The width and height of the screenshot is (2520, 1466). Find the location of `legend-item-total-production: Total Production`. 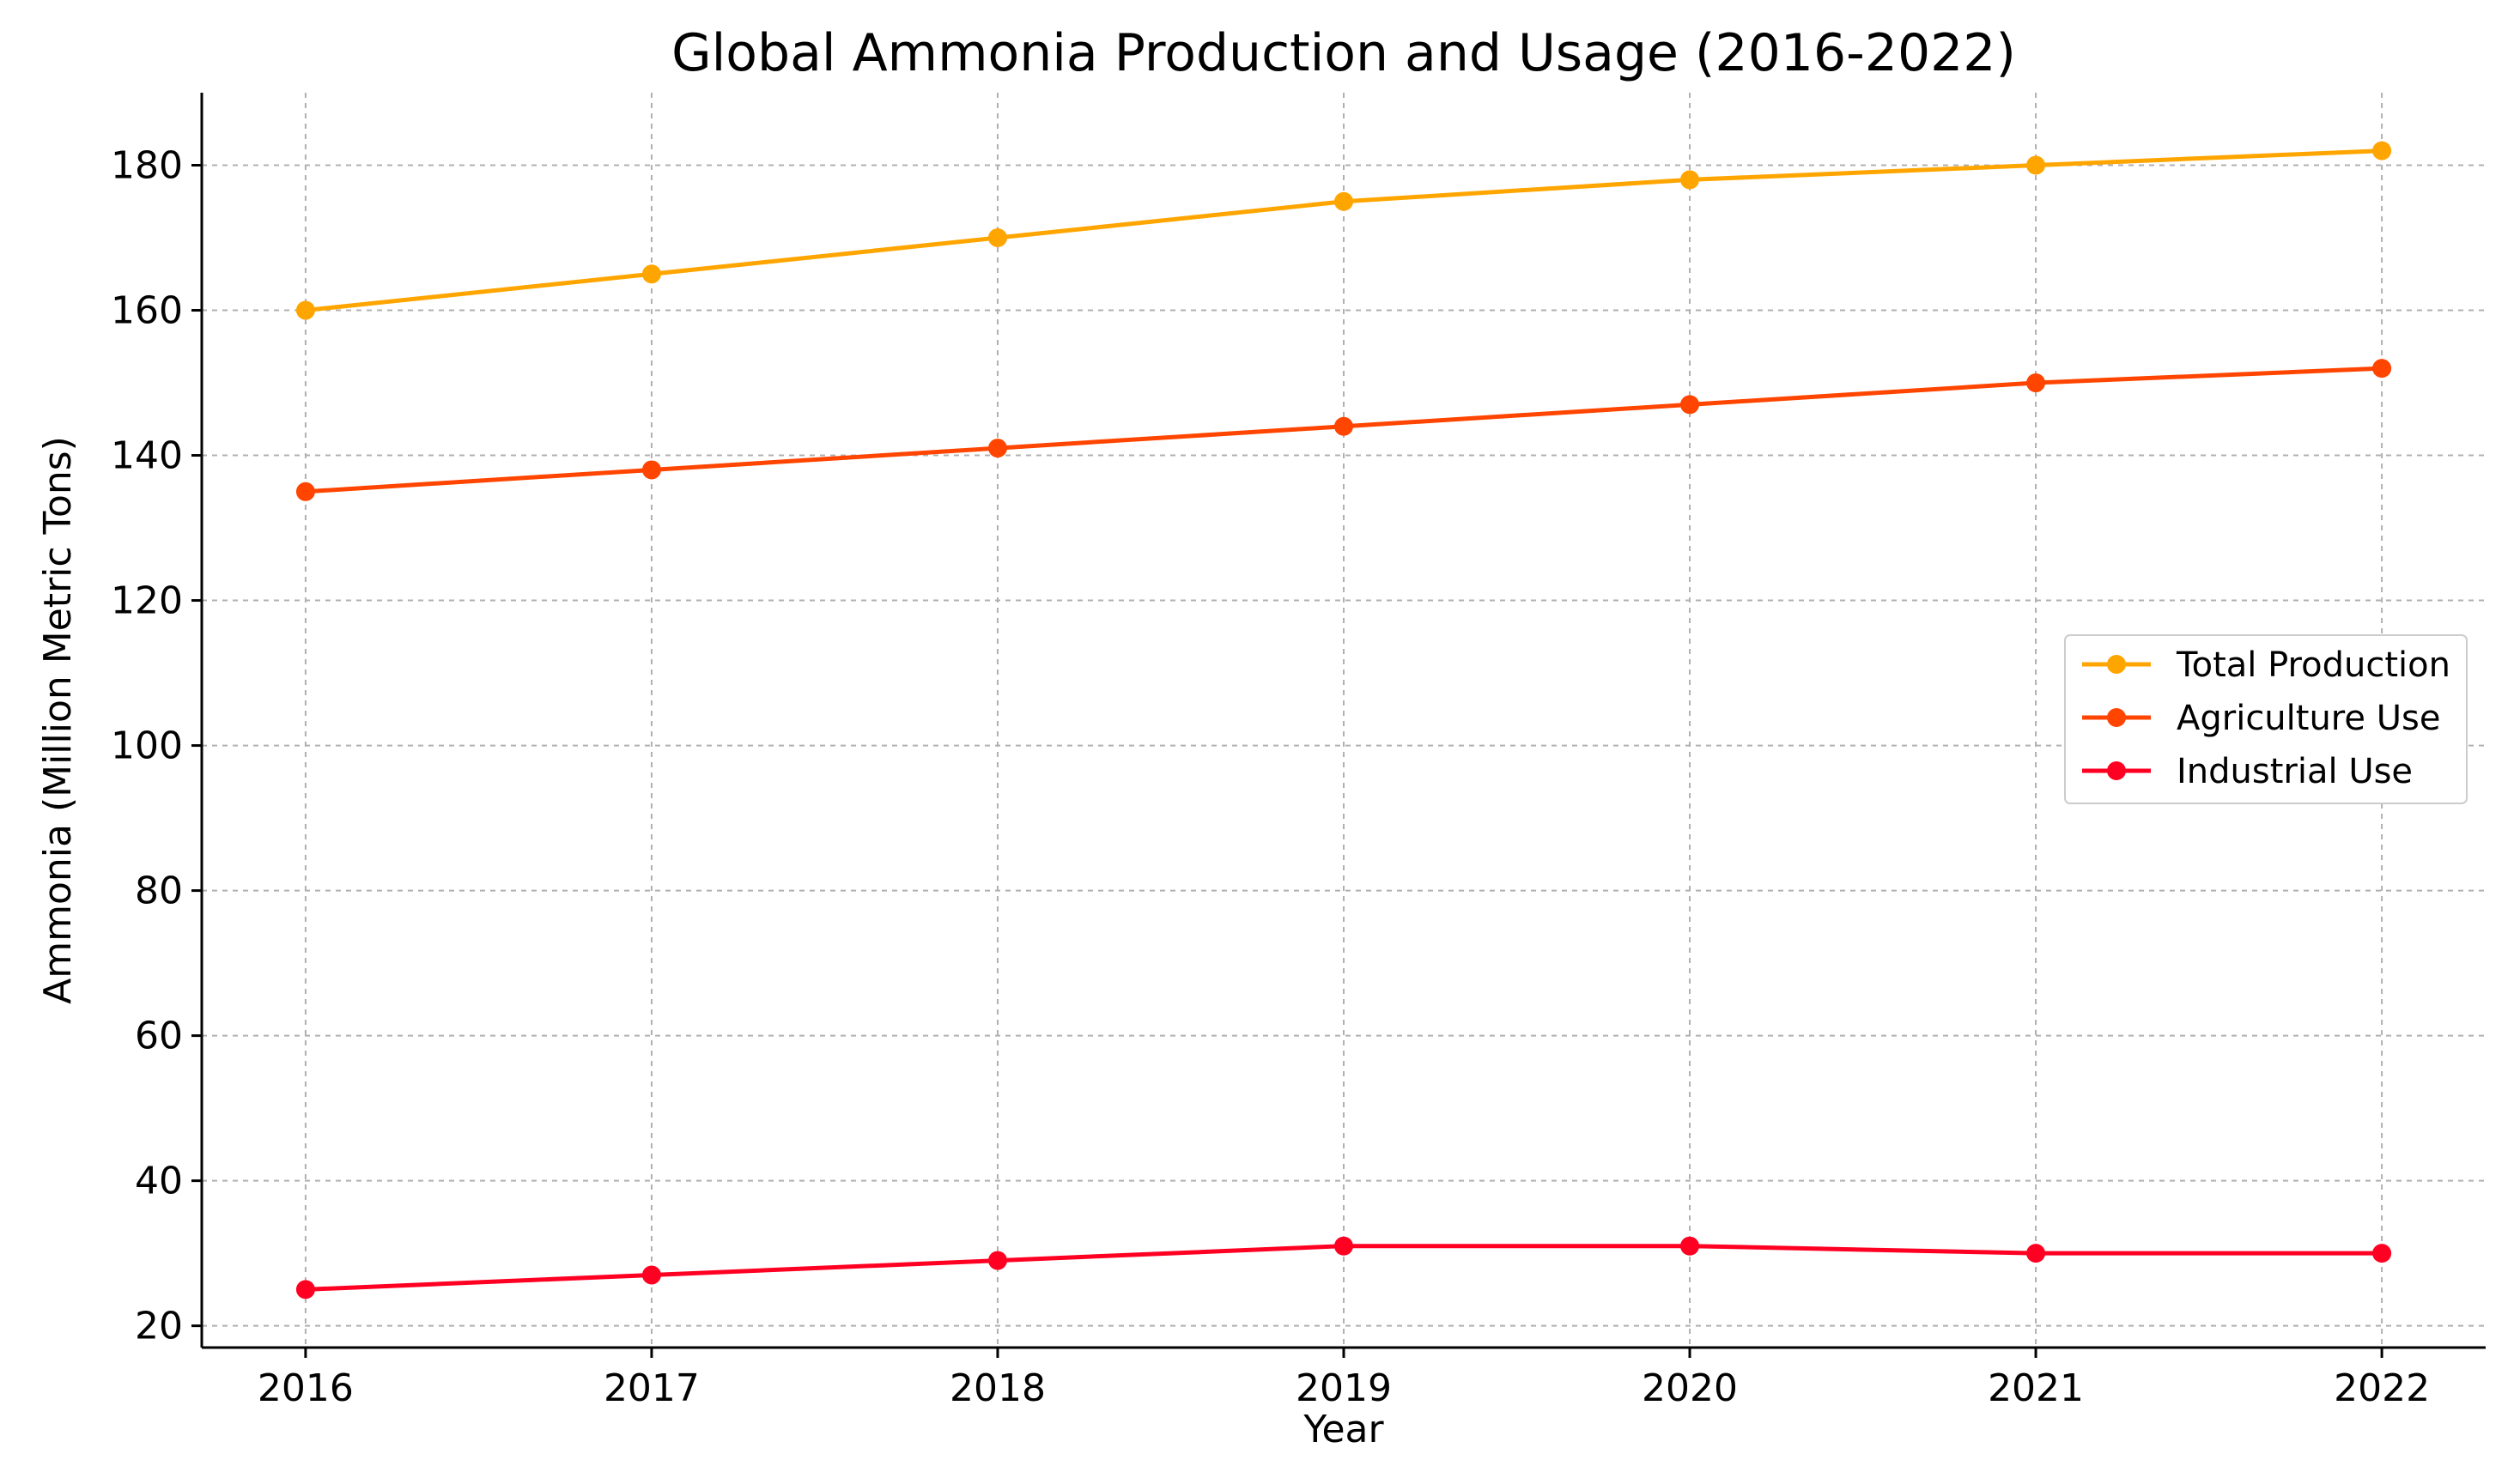

legend-item-total-production: Total Production is located at coordinates (2266, 665).